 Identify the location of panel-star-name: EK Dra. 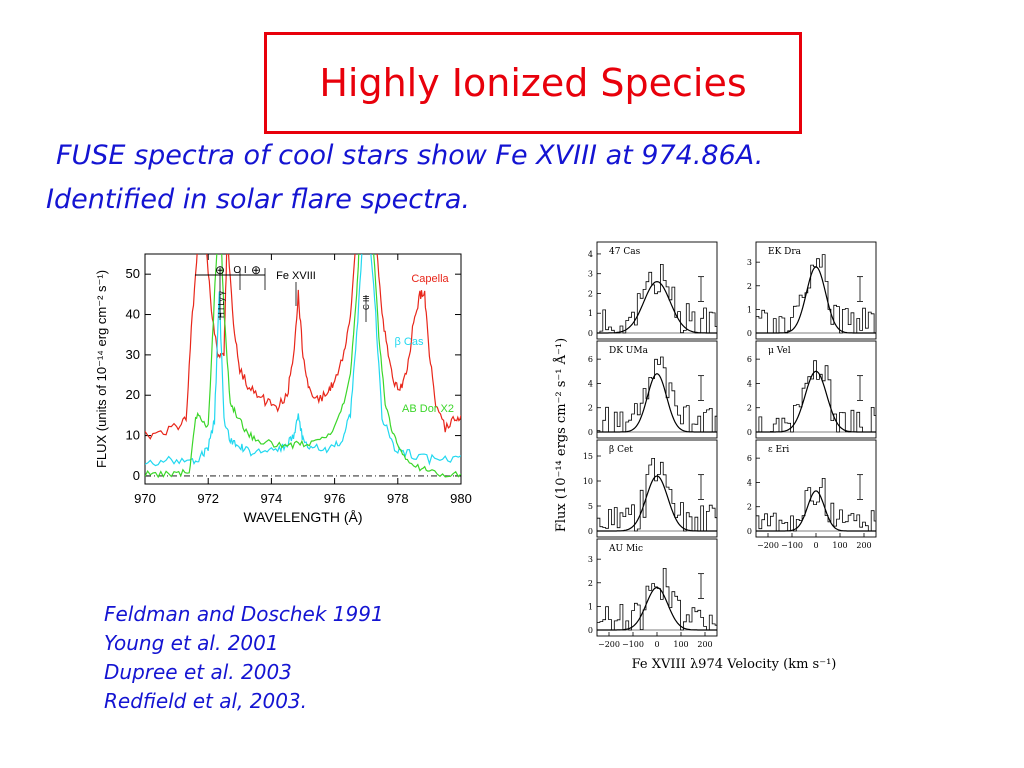
(785, 252).